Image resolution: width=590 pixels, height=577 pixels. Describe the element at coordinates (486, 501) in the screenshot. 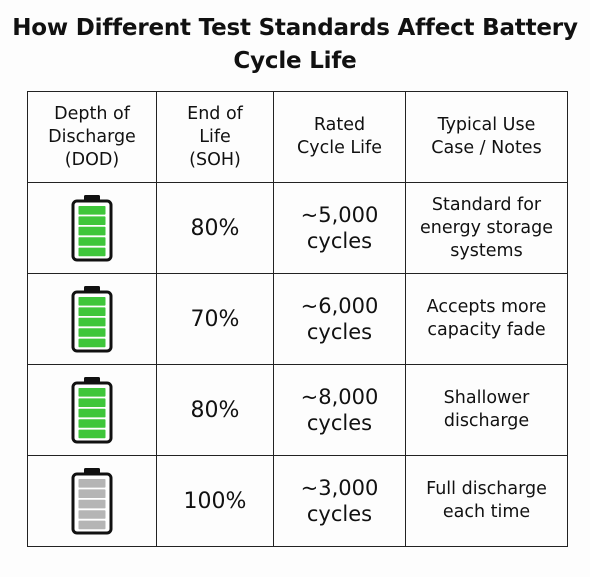

I see `notes-cell: Full discharge each time` at that location.